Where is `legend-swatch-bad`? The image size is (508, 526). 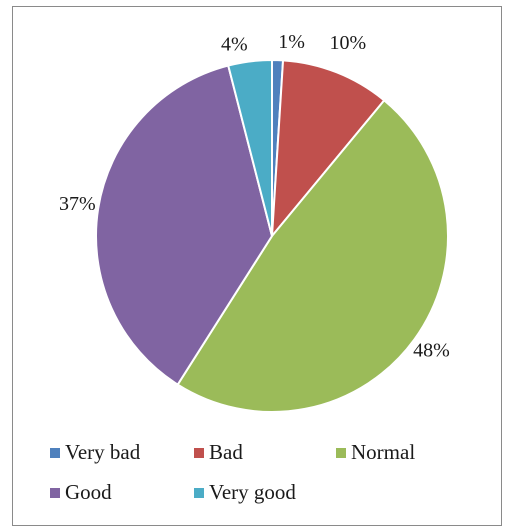
legend-swatch-bad is located at coordinates (199, 453).